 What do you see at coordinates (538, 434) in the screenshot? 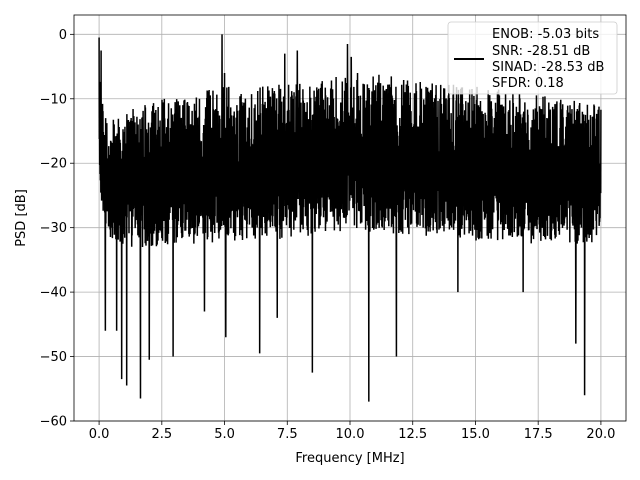
I see `x-tick-label: 17.5` at bounding box center [538, 434].